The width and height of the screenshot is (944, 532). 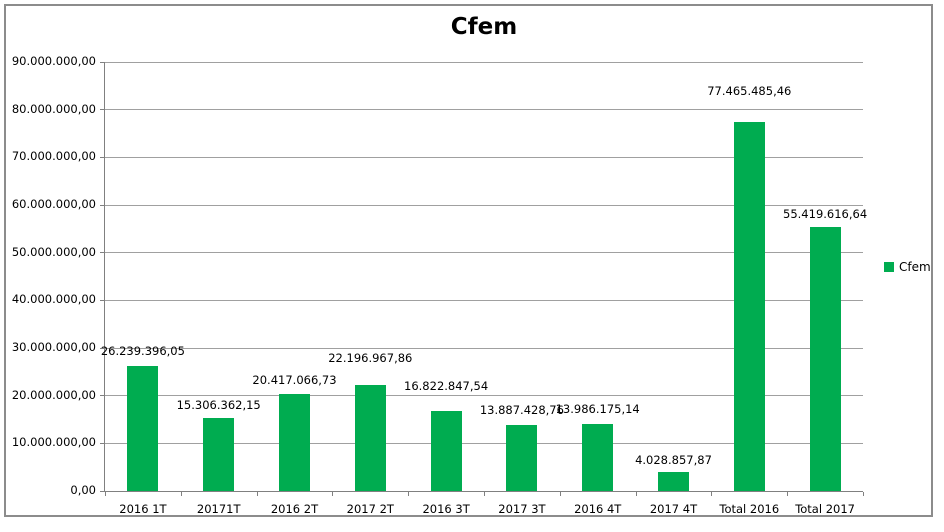 What do you see at coordinates (749, 509) in the screenshot?
I see `x-axis-category-label: Total 2016` at bounding box center [749, 509].